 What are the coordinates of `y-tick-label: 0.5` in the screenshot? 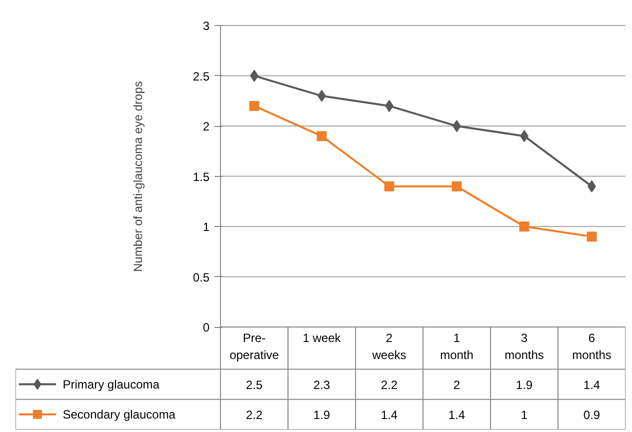 It's located at (201, 277).